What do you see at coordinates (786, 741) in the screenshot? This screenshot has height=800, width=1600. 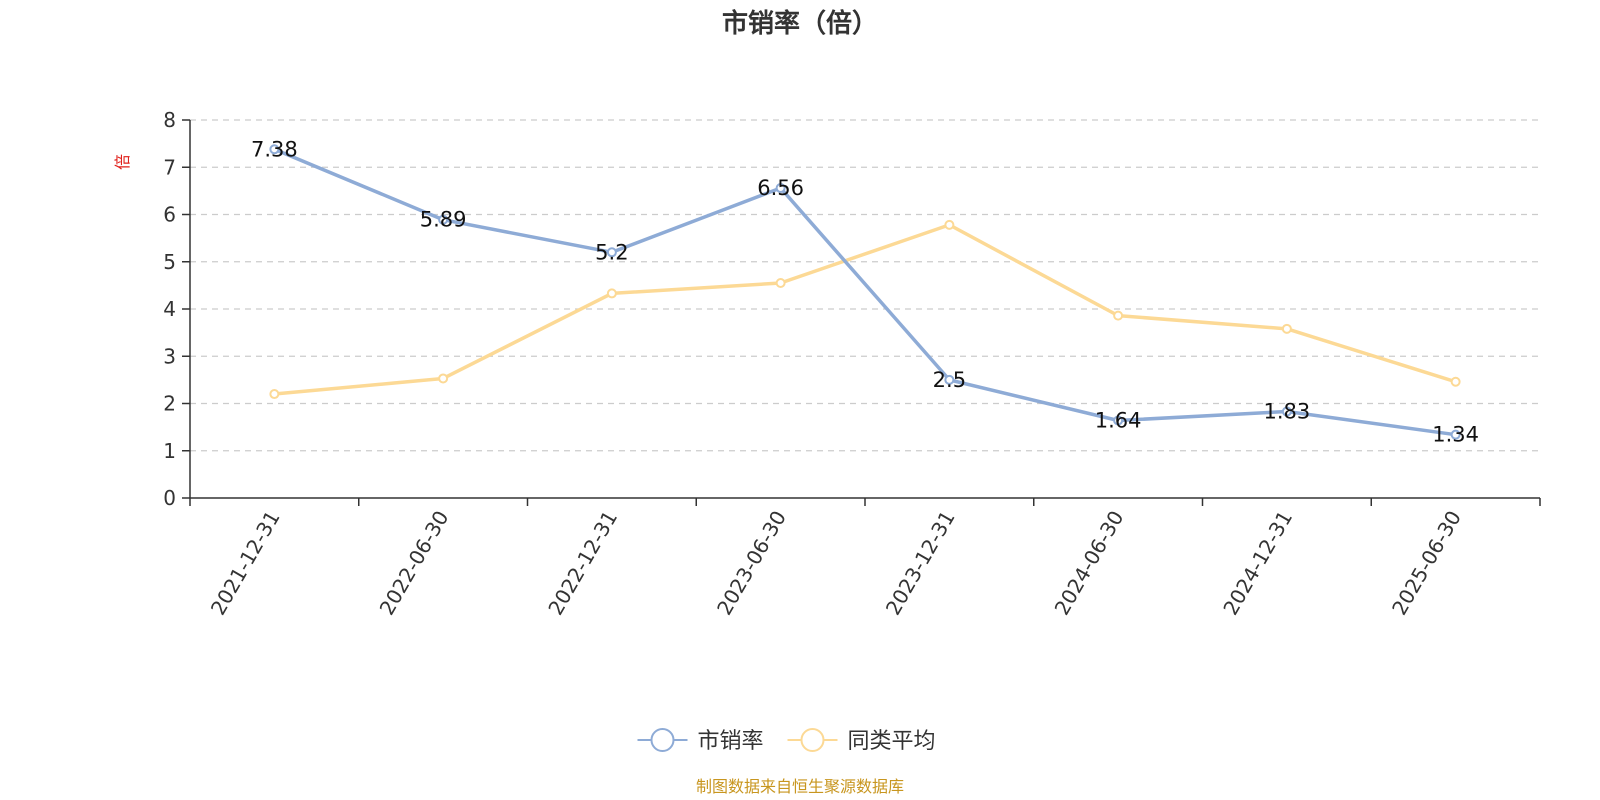 I see `legend: 市销率 同类平均` at bounding box center [786, 741].